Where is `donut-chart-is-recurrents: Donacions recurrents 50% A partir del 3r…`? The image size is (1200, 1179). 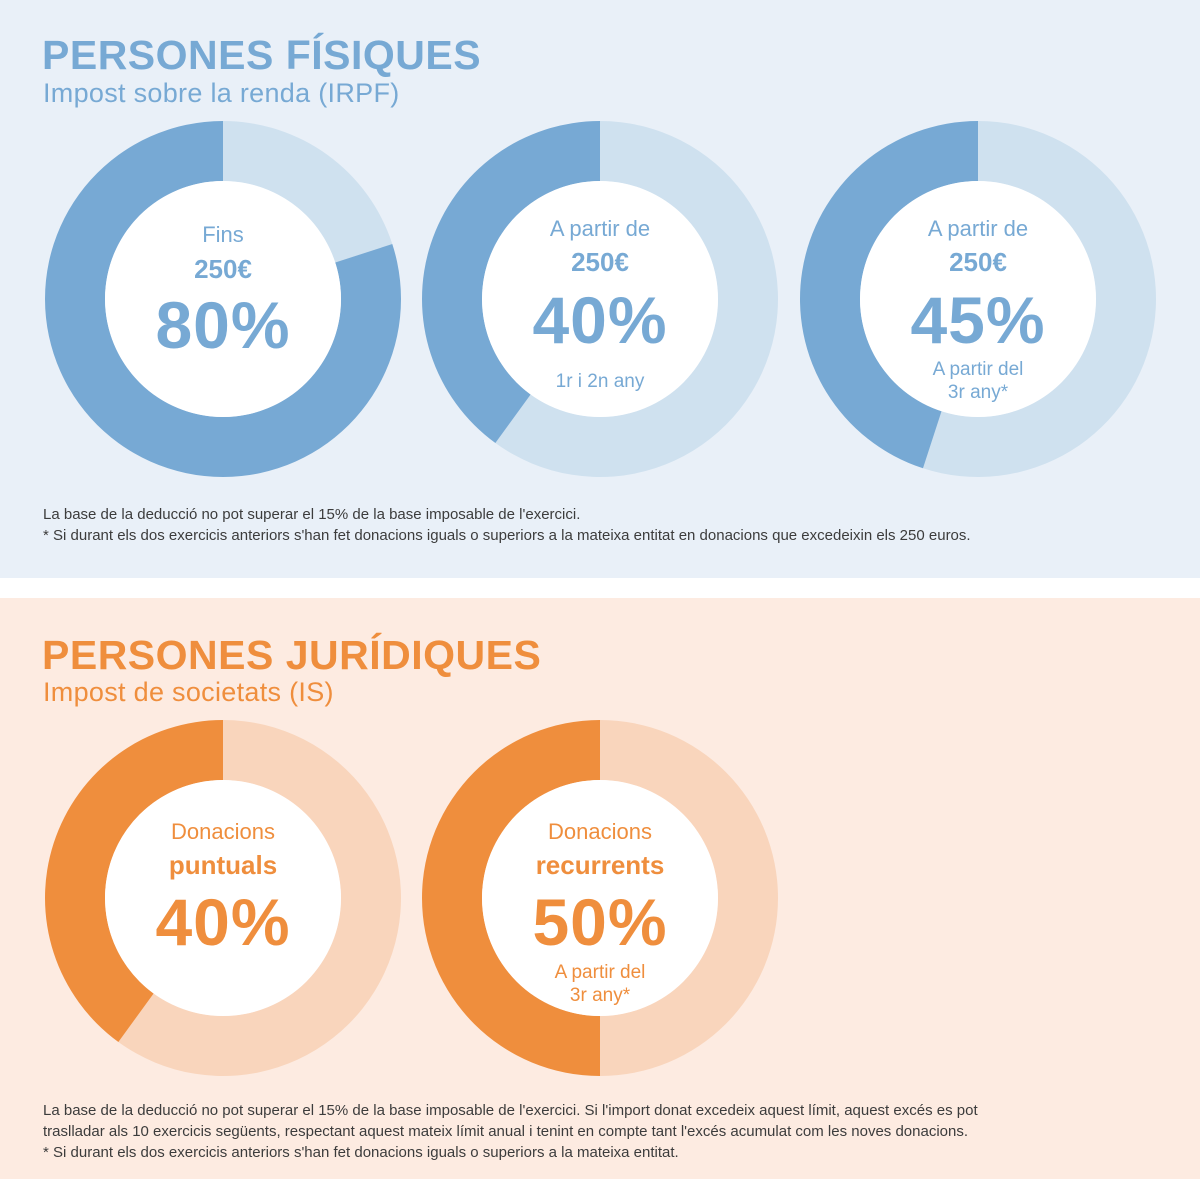 donut-chart-is-recurrents: Donacions recurrents 50% A partir del 3r… is located at coordinates (600, 898).